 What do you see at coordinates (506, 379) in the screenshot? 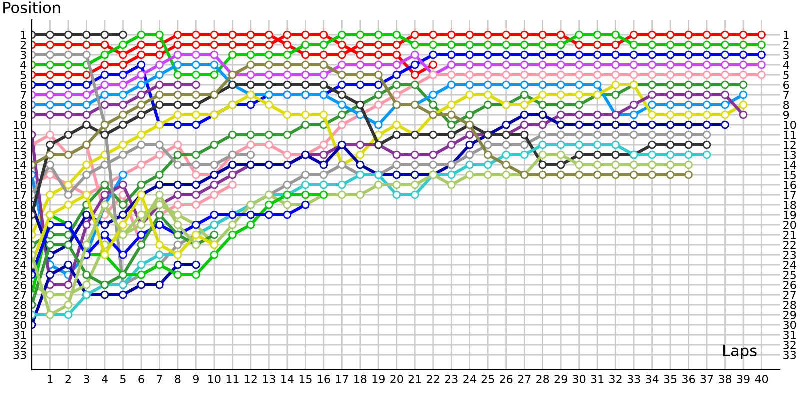
I see `x-tick-label: 26` at bounding box center [506, 379].